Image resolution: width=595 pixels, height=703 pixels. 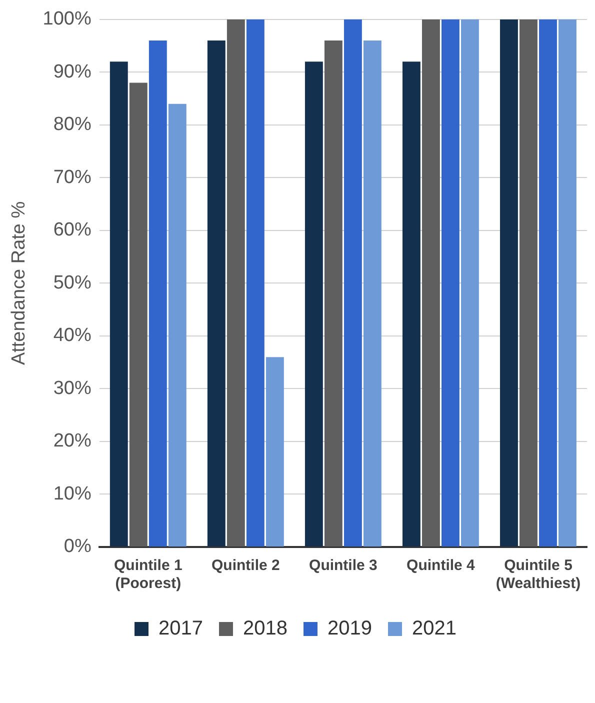 What do you see at coordinates (343, 565) in the screenshot?
I see `x-tick-label: Quintile 3` at bounding box center [343, 565].